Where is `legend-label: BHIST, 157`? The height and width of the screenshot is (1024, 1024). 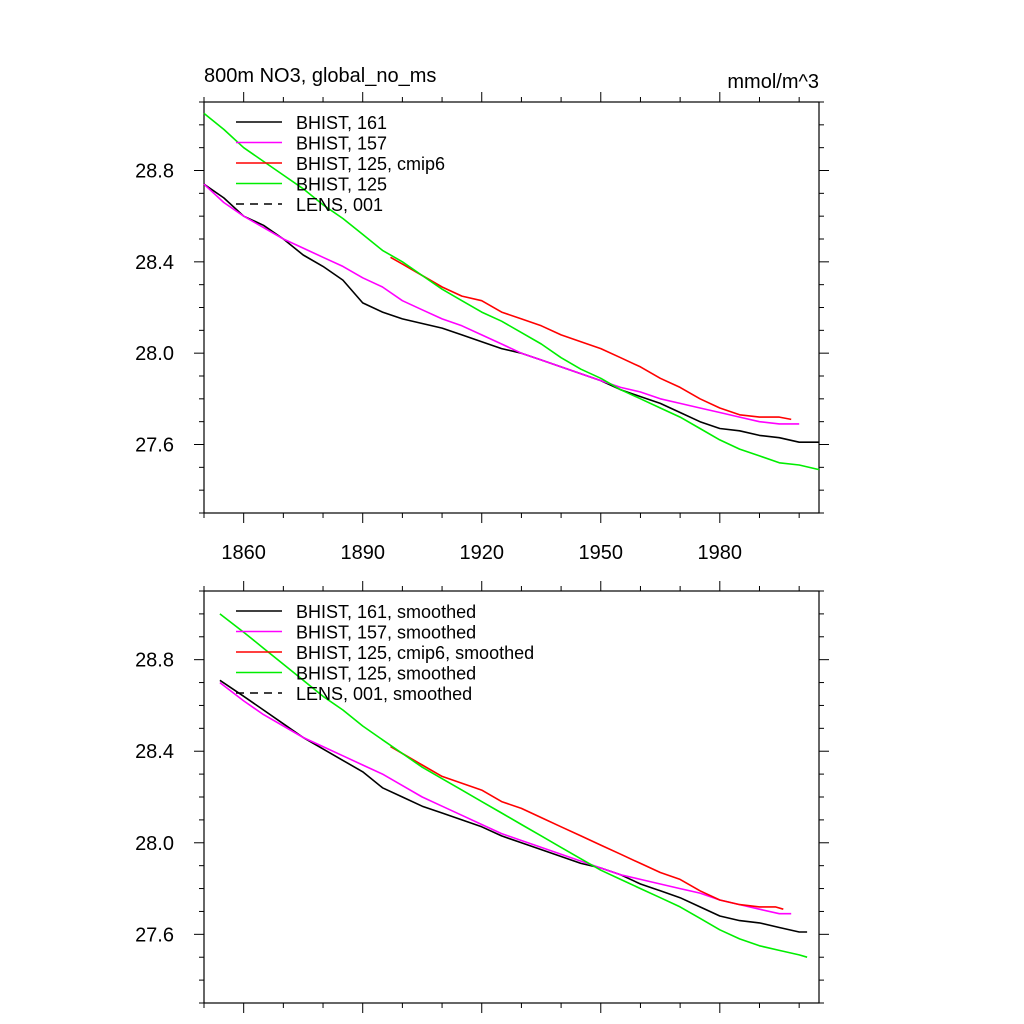
legend-label: BHIST, 157 is located at coordinates (341, 144).